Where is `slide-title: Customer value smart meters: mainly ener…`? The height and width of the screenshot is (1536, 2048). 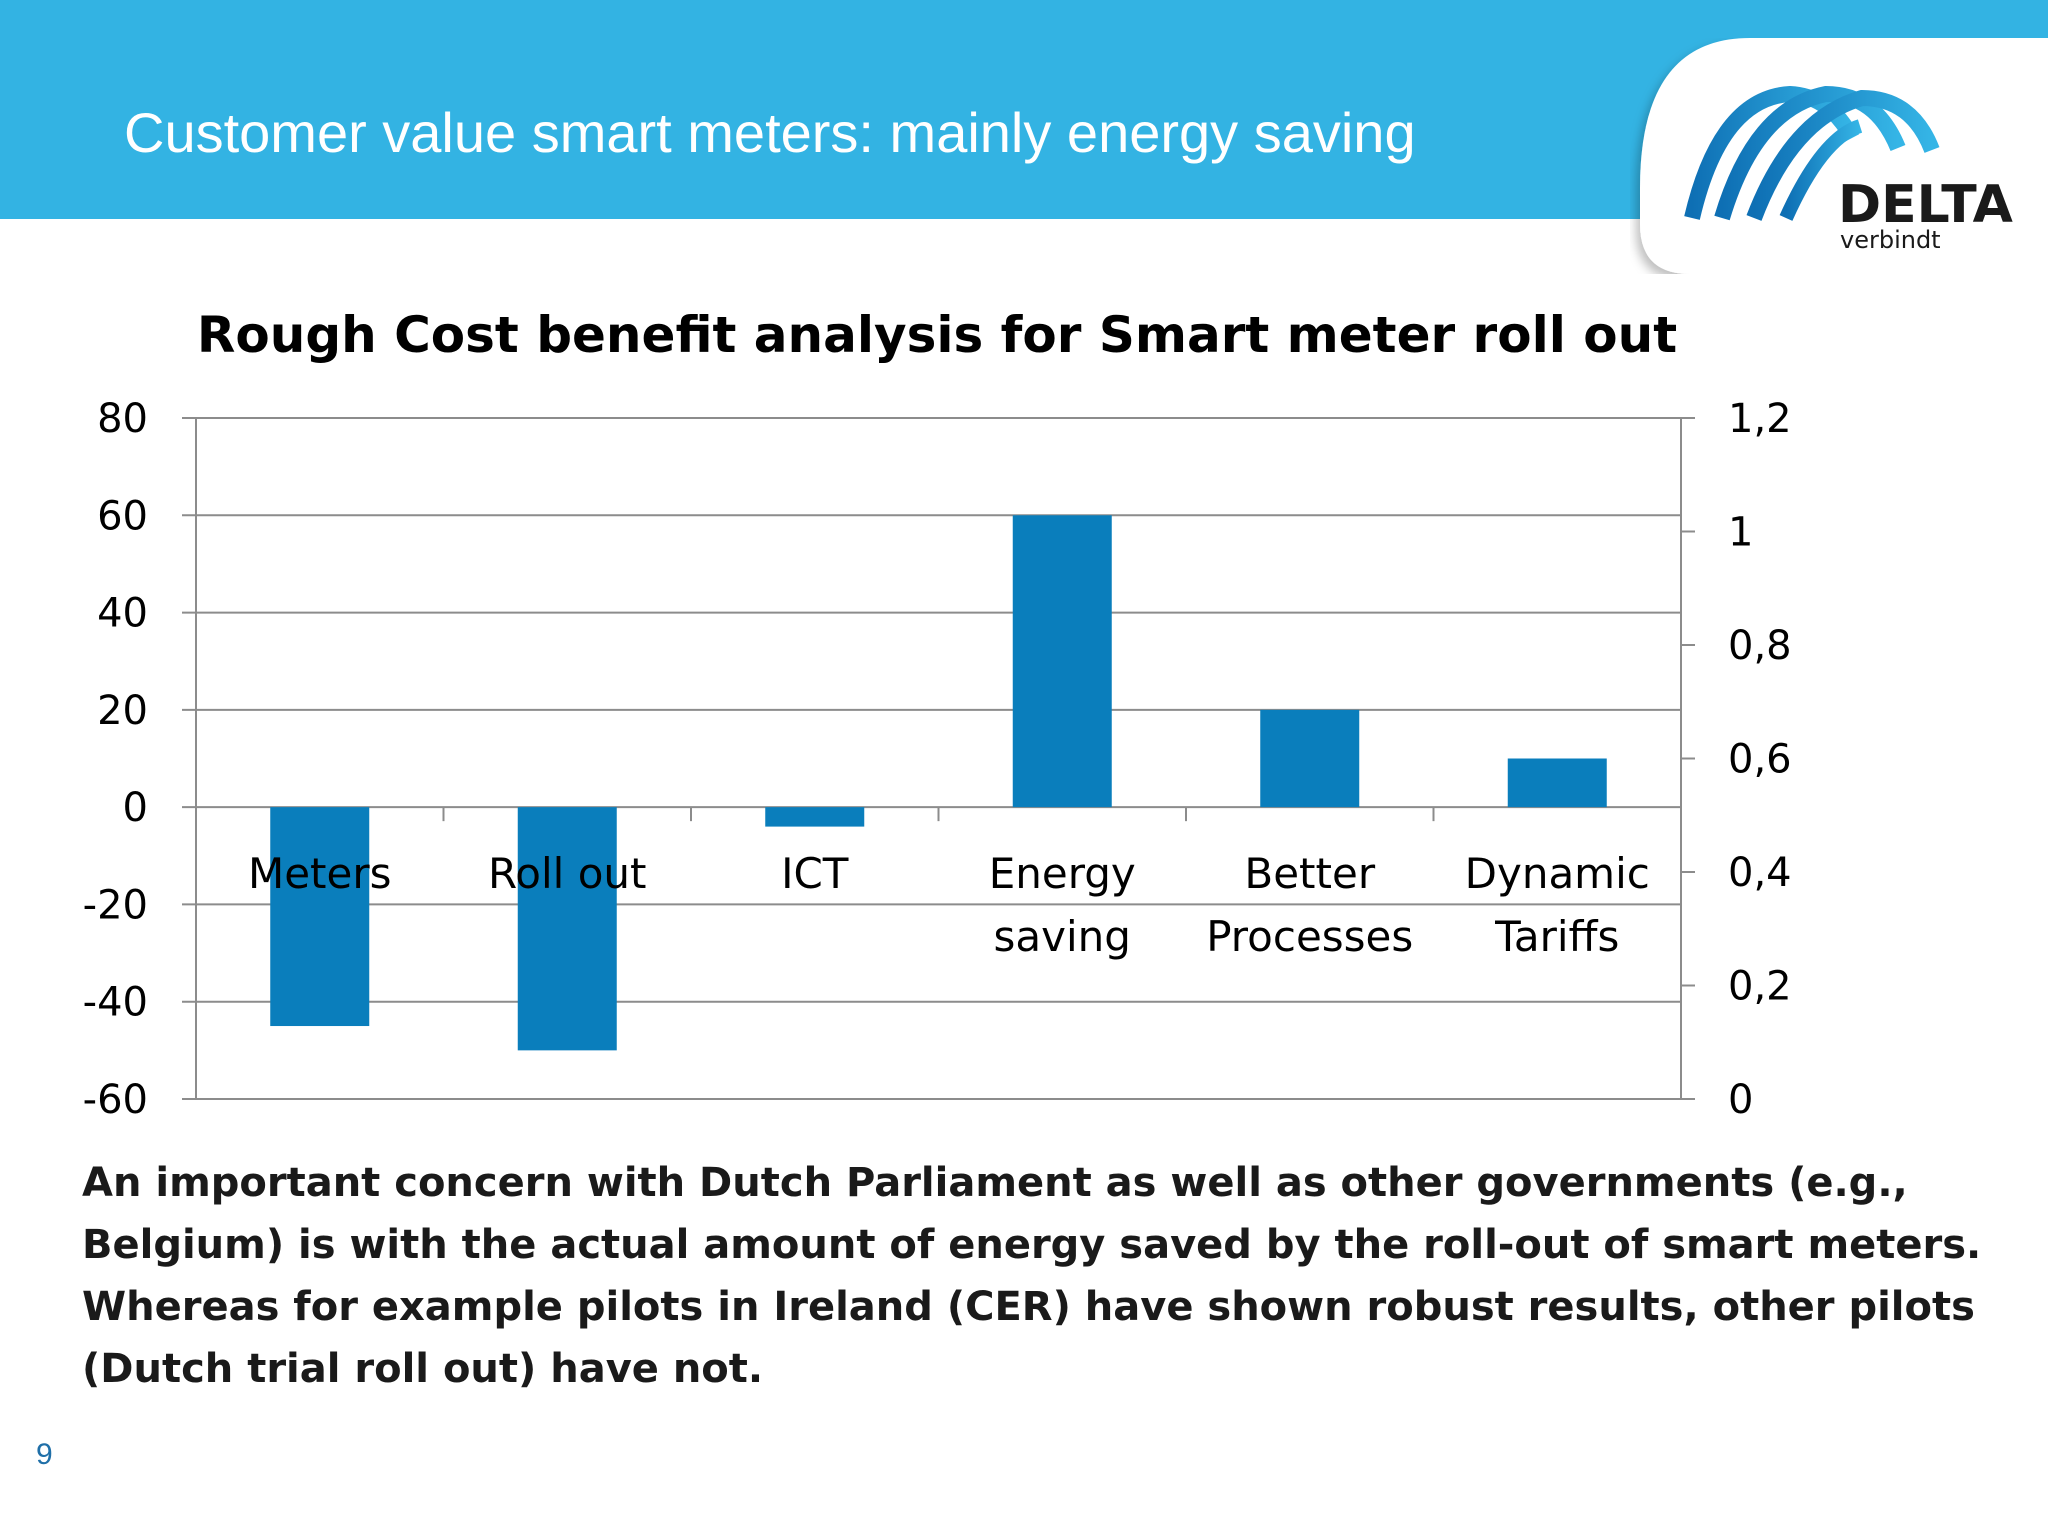
slide-title: Customer value smart meters: mainly ener… is located at coordinates (770, 132).